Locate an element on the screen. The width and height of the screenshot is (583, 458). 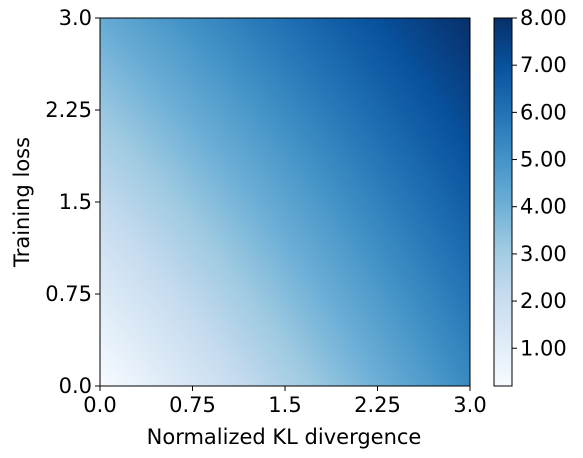
y-tick-label: 3.0 is located at coordinates (75, 18).